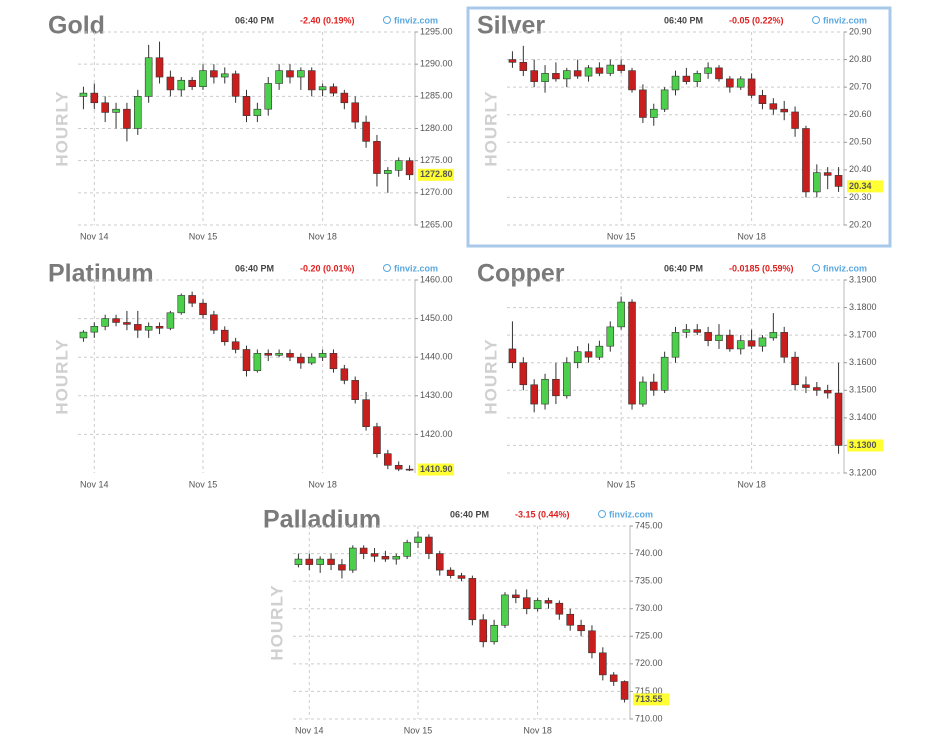  I want to click on y-tick-label: 720.00, so click(649, 663).